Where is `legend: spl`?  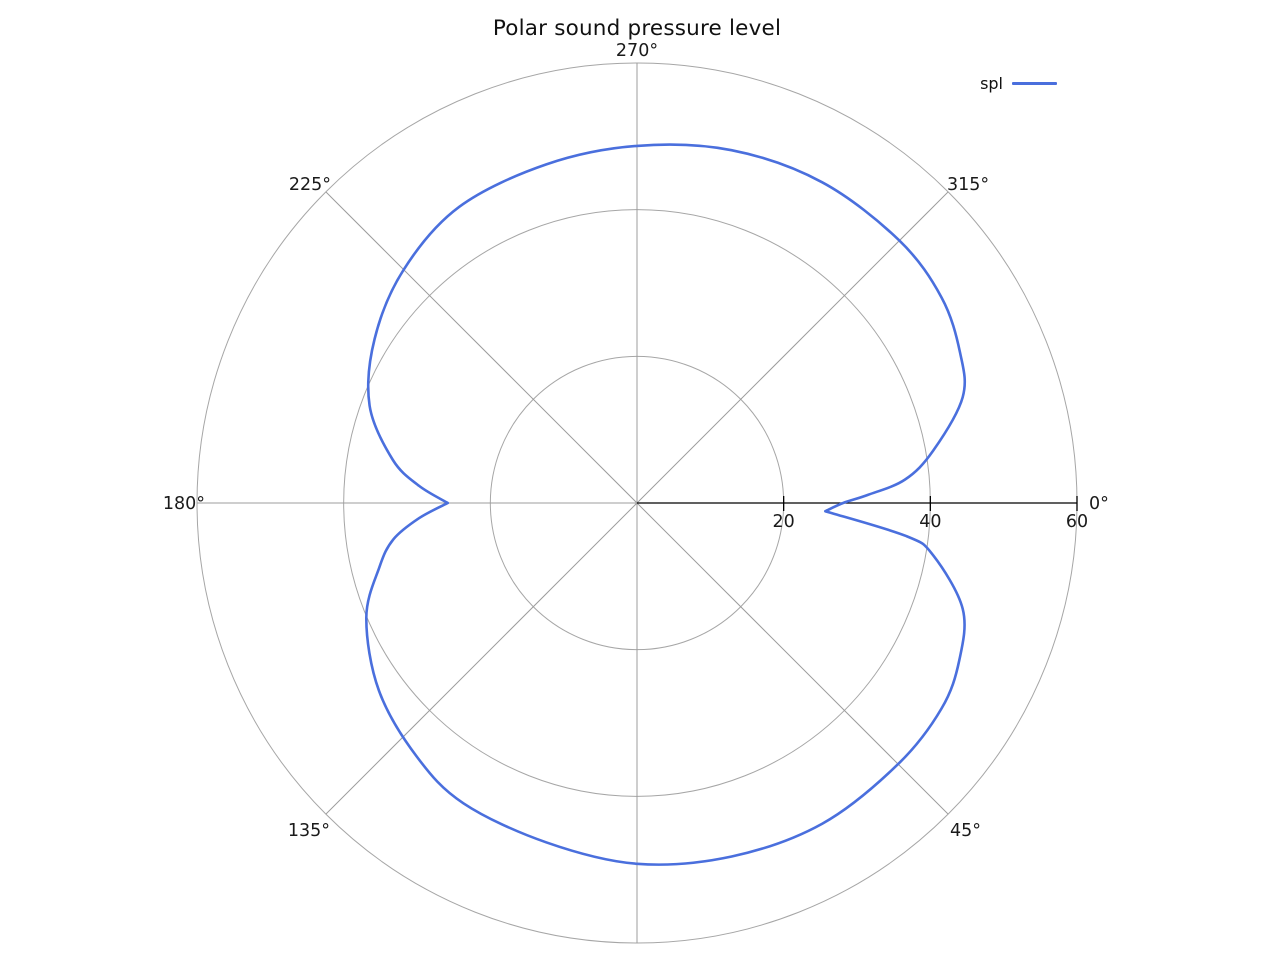 legend: spl is located at coordinates (1018, 83).